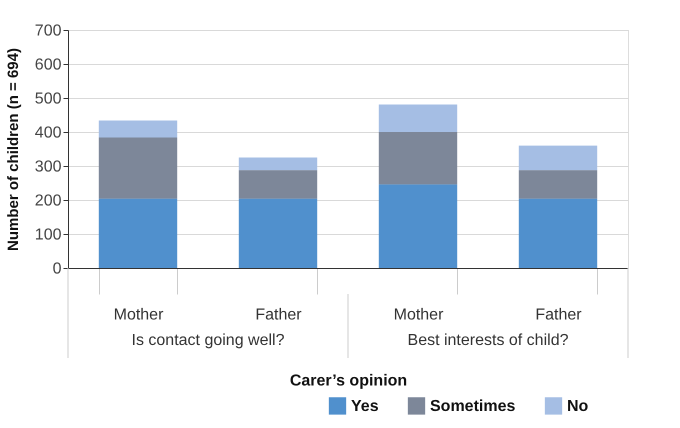 This screenshot has width=680, height=428. What do you see at coordinates (48, 235) in the screenshot?
I see `y-tick-label: 100` at bounding box center [48, 235].